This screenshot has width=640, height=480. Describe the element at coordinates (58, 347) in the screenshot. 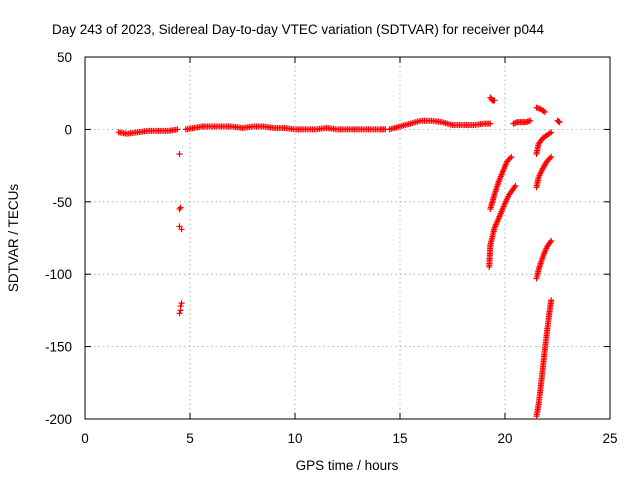

I see `y-tick-label: -150` at that location.